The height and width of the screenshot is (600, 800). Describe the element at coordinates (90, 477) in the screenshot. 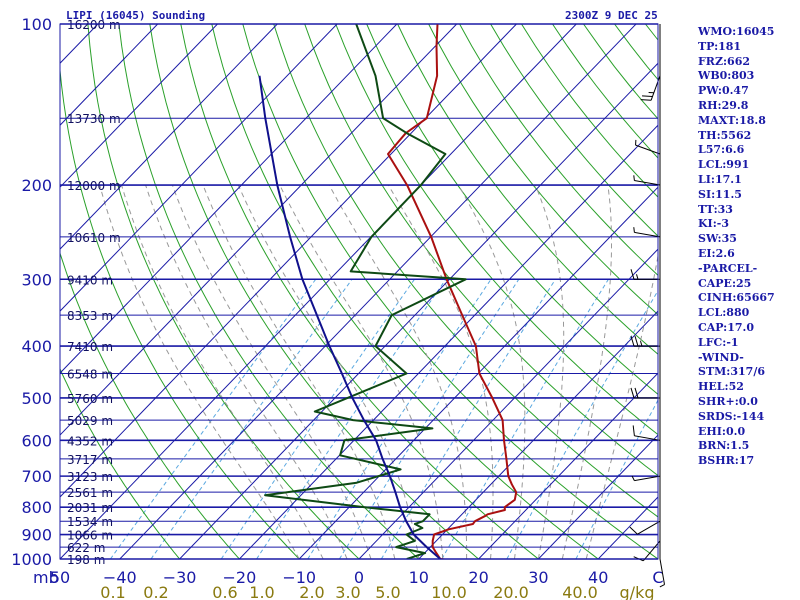

I see `height-label: 3123 m` at that location.